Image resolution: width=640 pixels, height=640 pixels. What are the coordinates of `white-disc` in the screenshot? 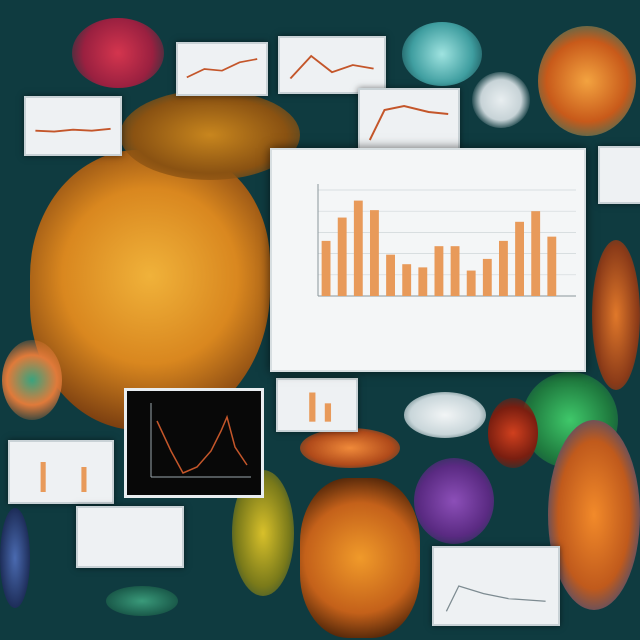 It's located at (445, 415).